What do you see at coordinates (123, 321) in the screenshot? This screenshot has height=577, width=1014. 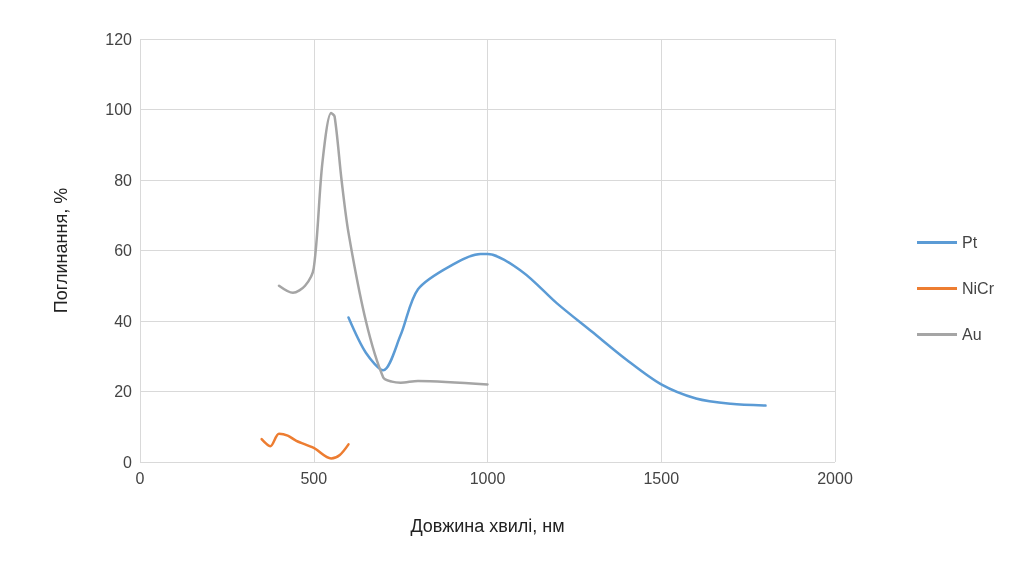 I see `y-tick-label: 40` at bounding box center [123, 321].